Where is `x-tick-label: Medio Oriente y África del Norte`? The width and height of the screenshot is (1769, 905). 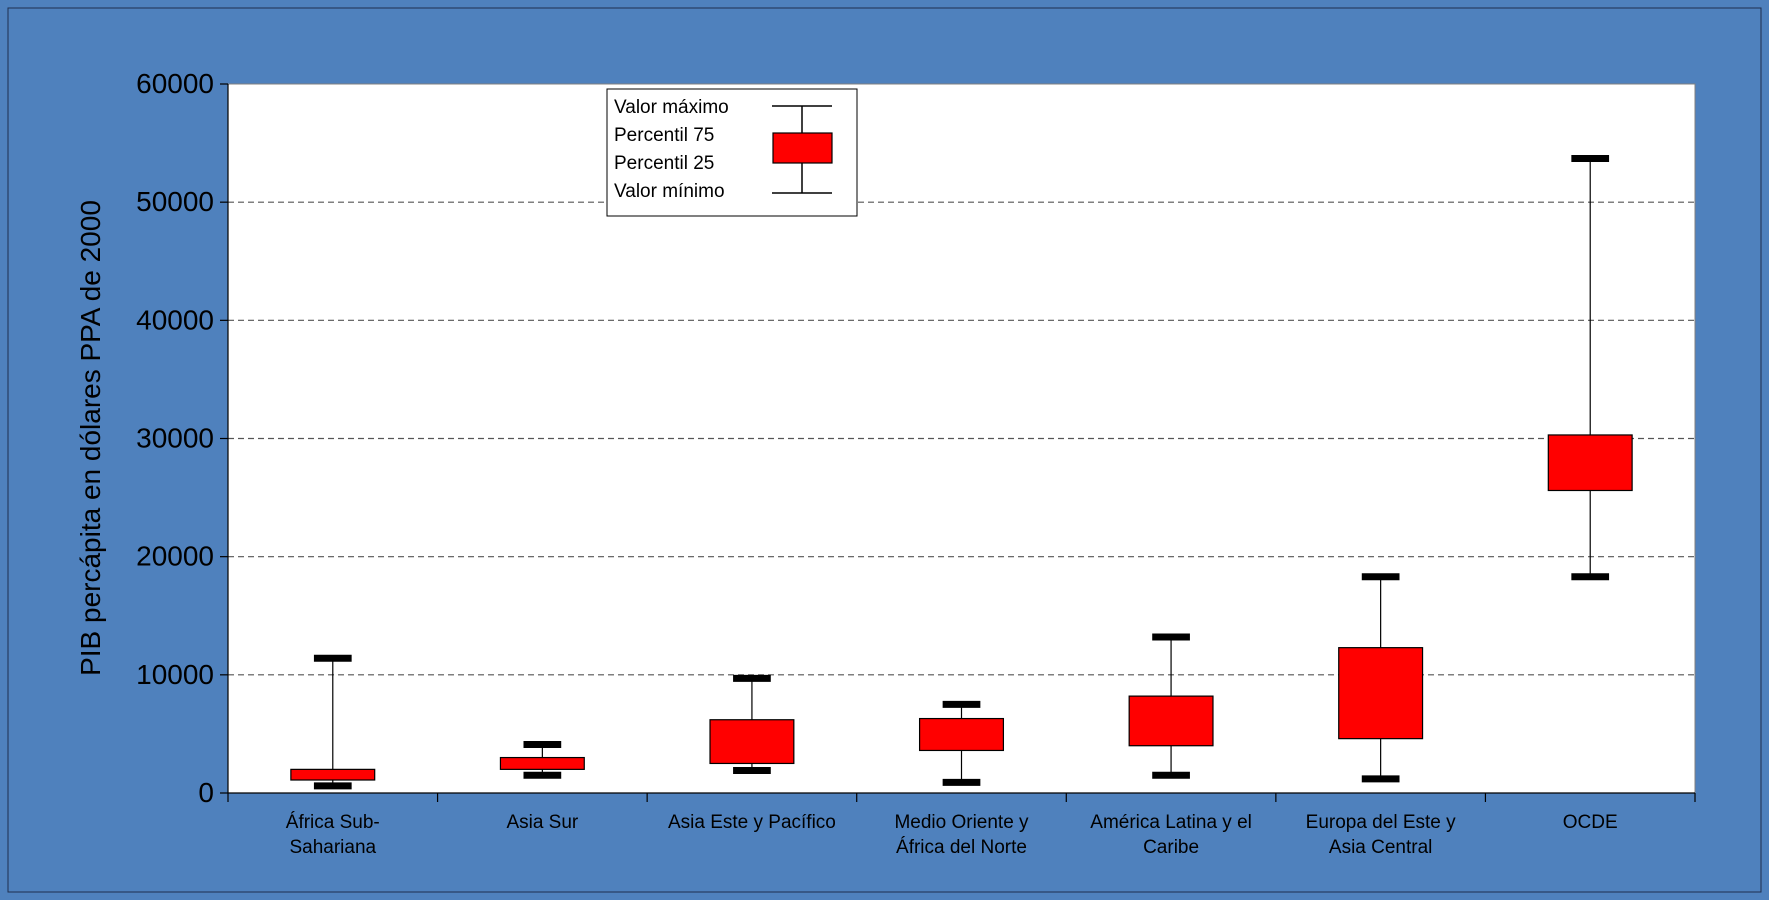 x-tick-label: Medio Oriente y África del Norte is located at coordinates (961, 835).